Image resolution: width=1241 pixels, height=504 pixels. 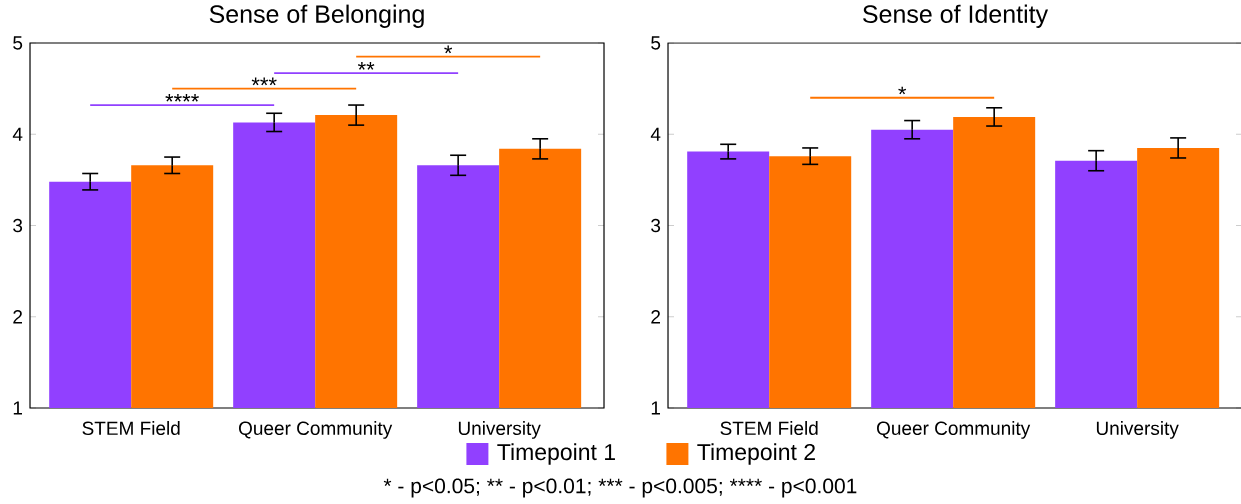 What do you see at coordinates (539, 488) in the screenshot?
I see `text: ** - p<0.01;` at bounding box center [539, 488].